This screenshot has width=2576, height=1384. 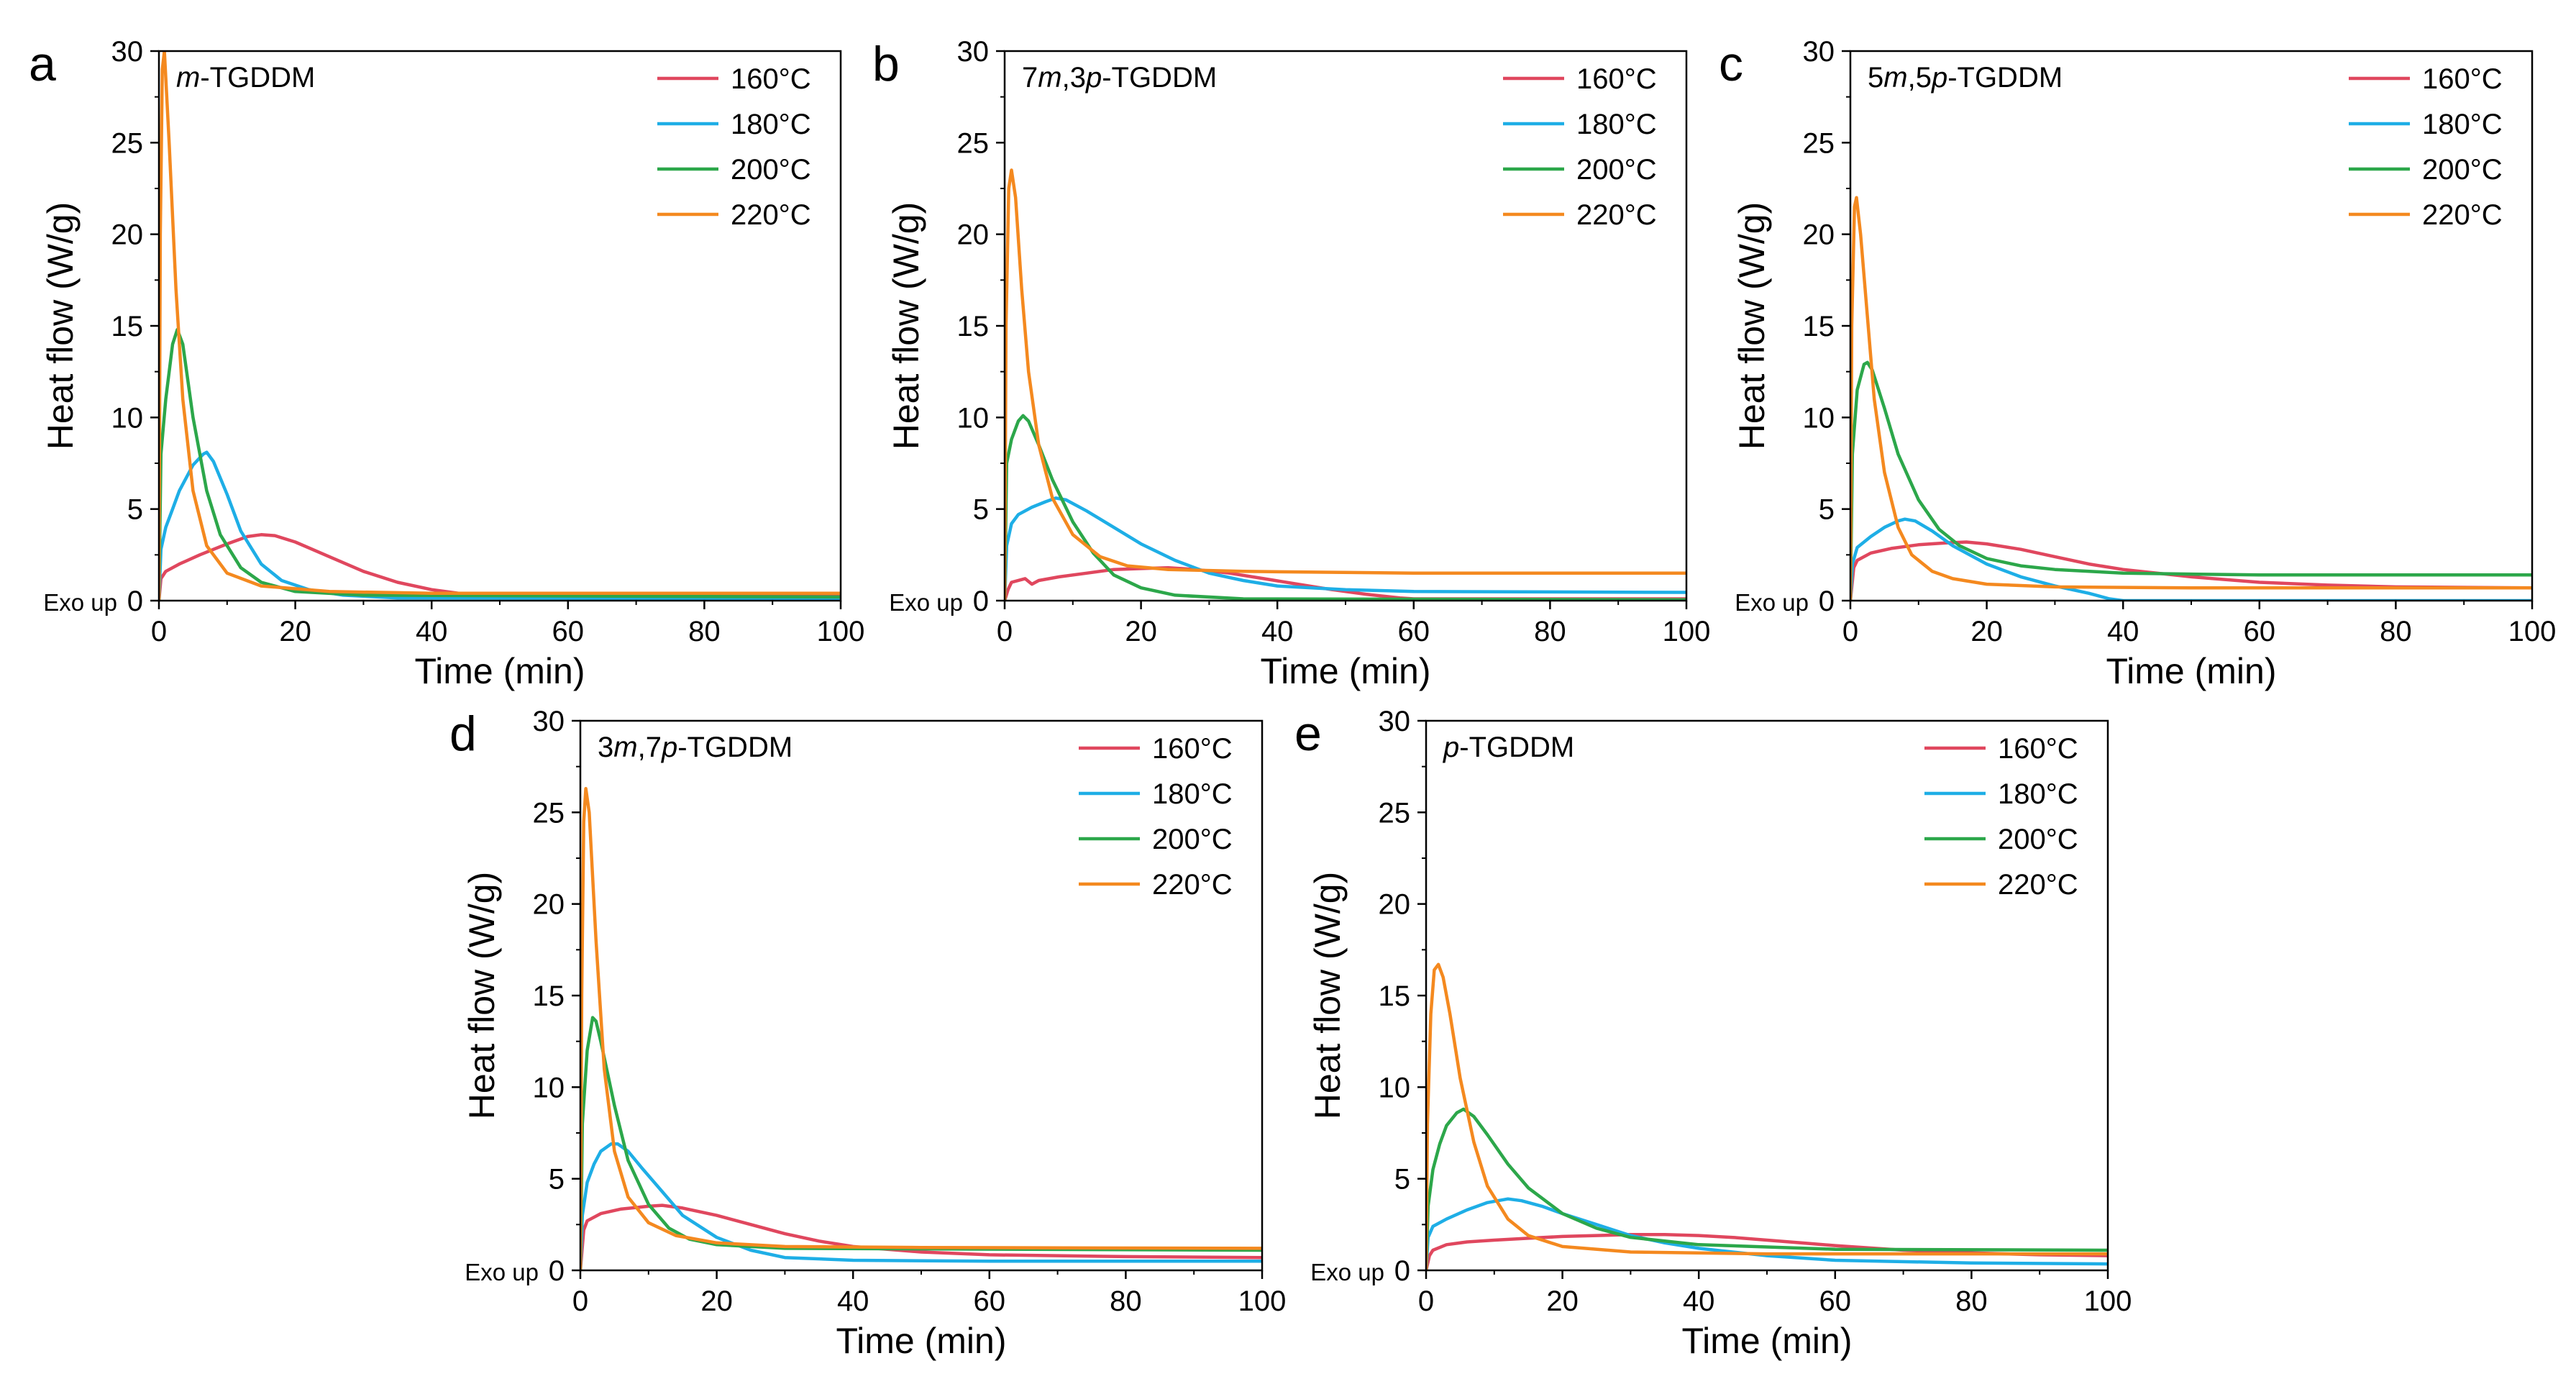 I want to click on panel-label: b, so click(x=886, y=64).